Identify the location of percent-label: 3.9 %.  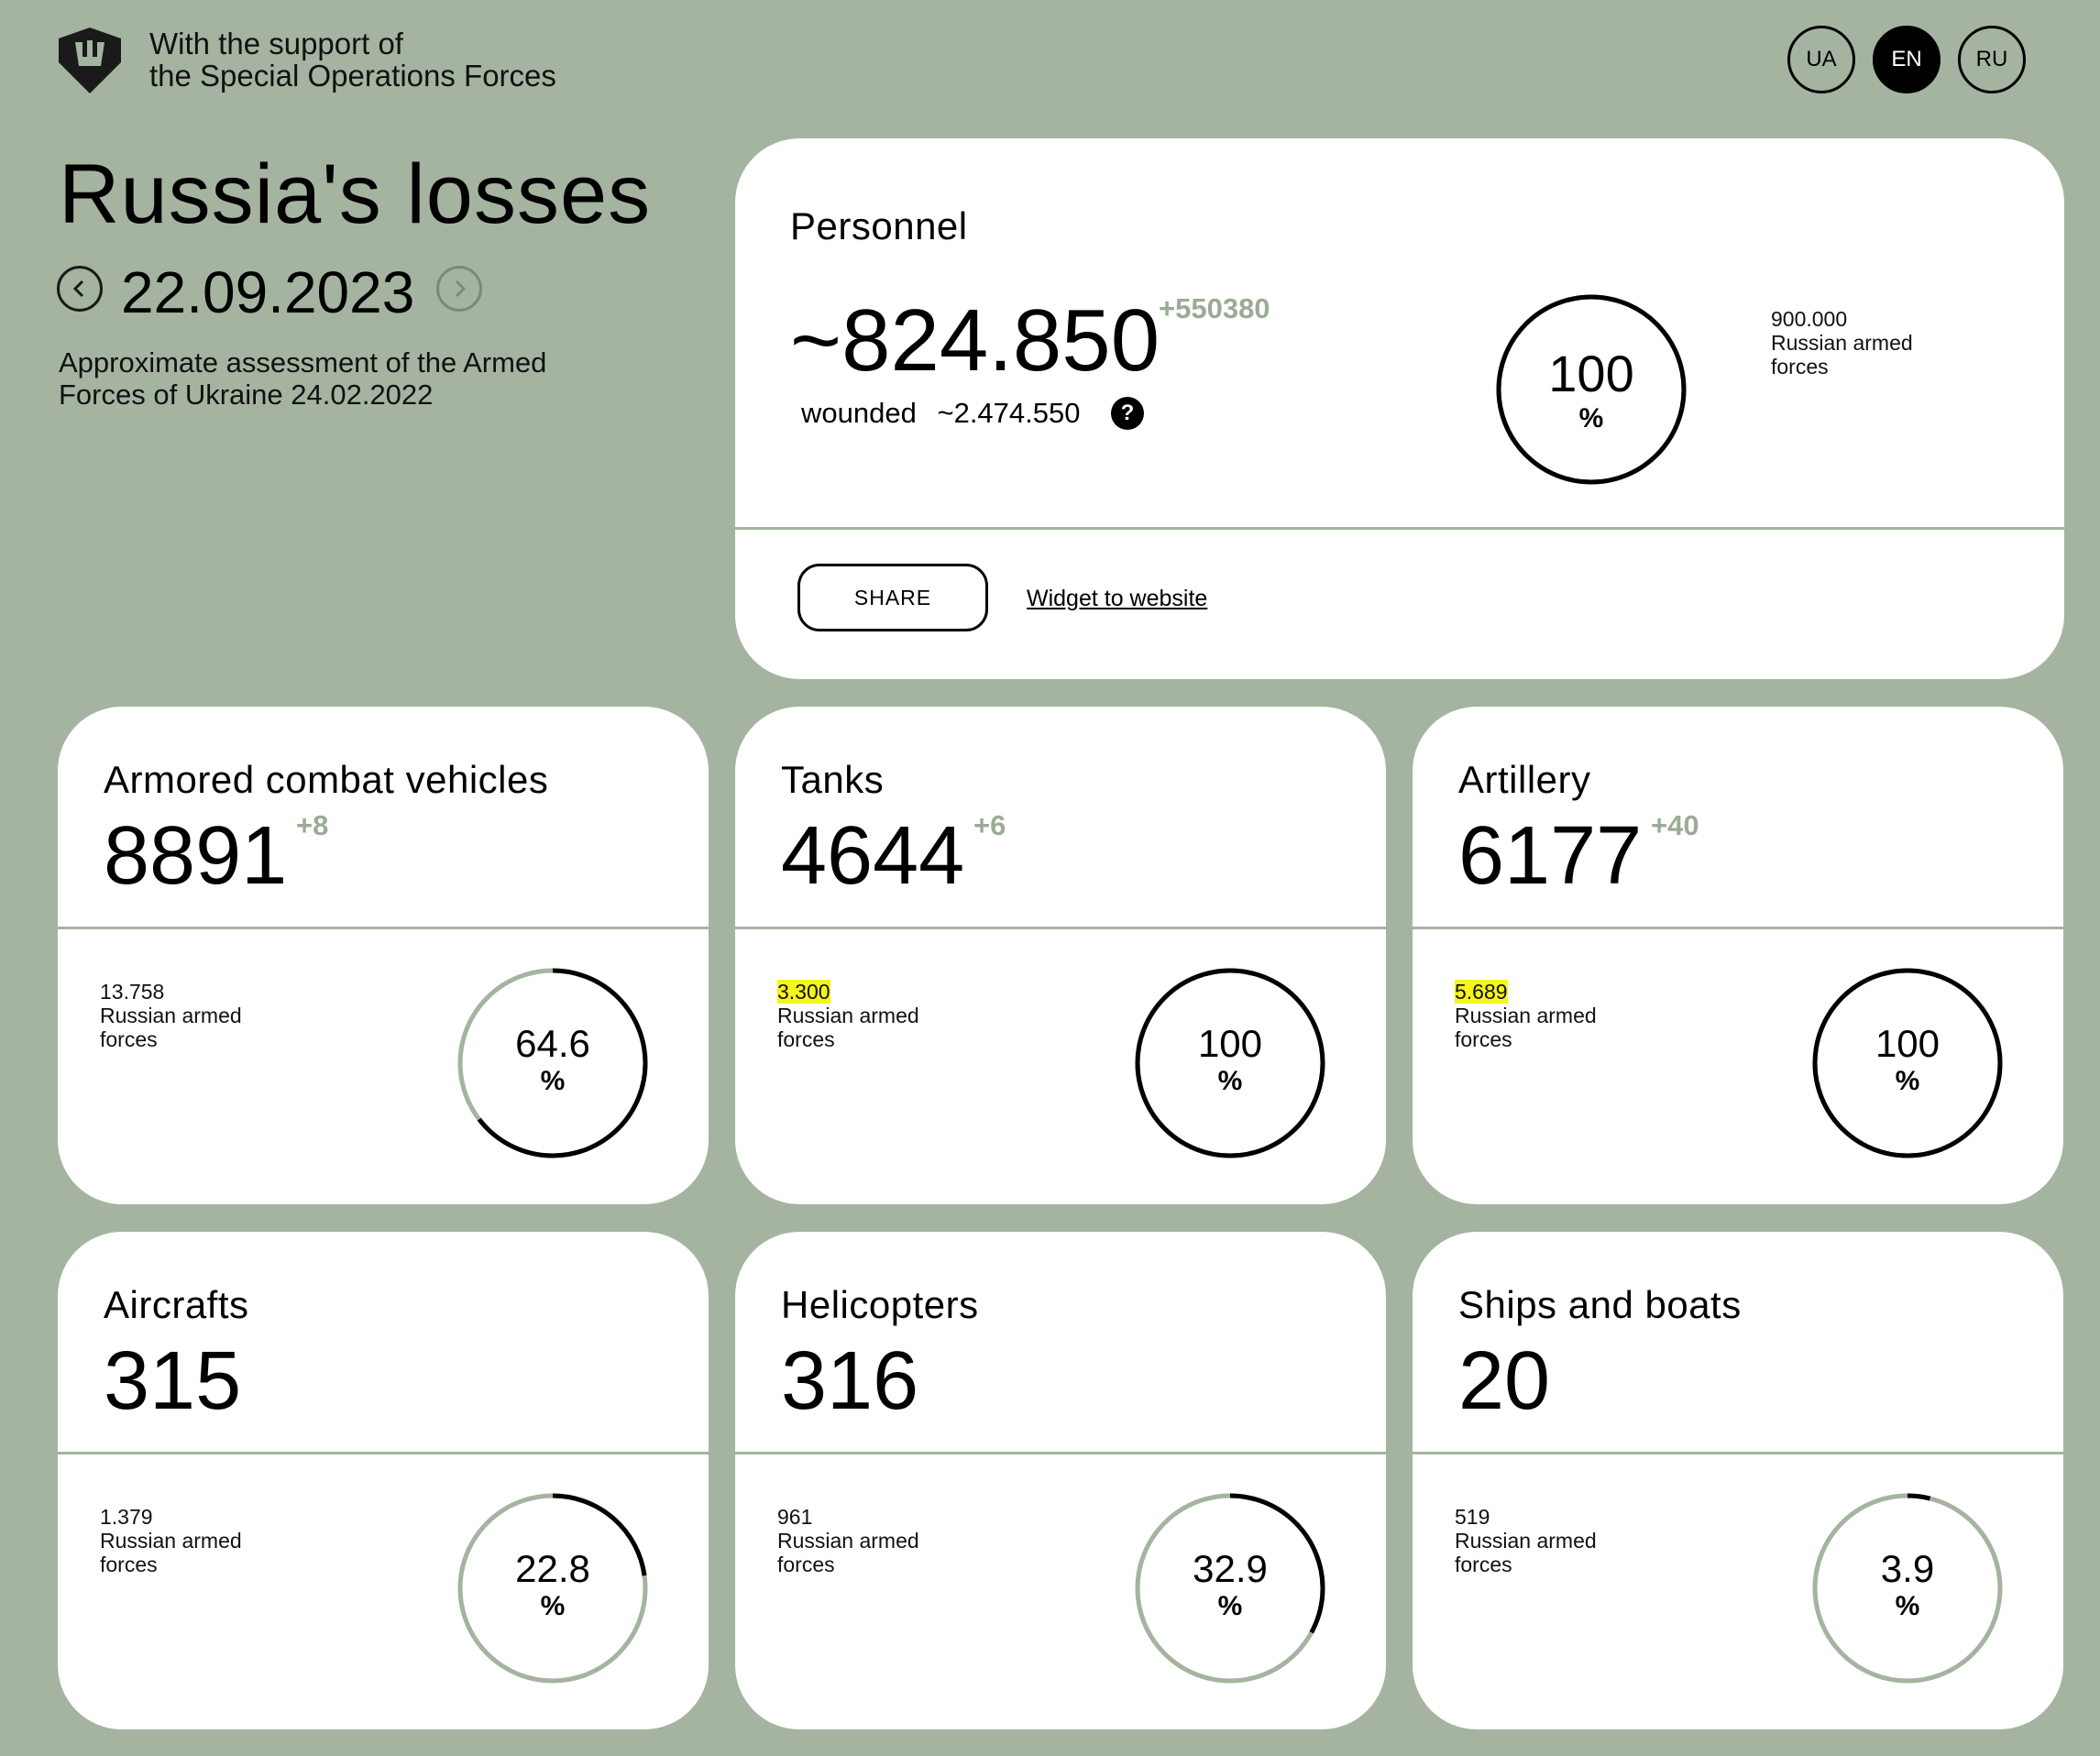
(1907, 1584).